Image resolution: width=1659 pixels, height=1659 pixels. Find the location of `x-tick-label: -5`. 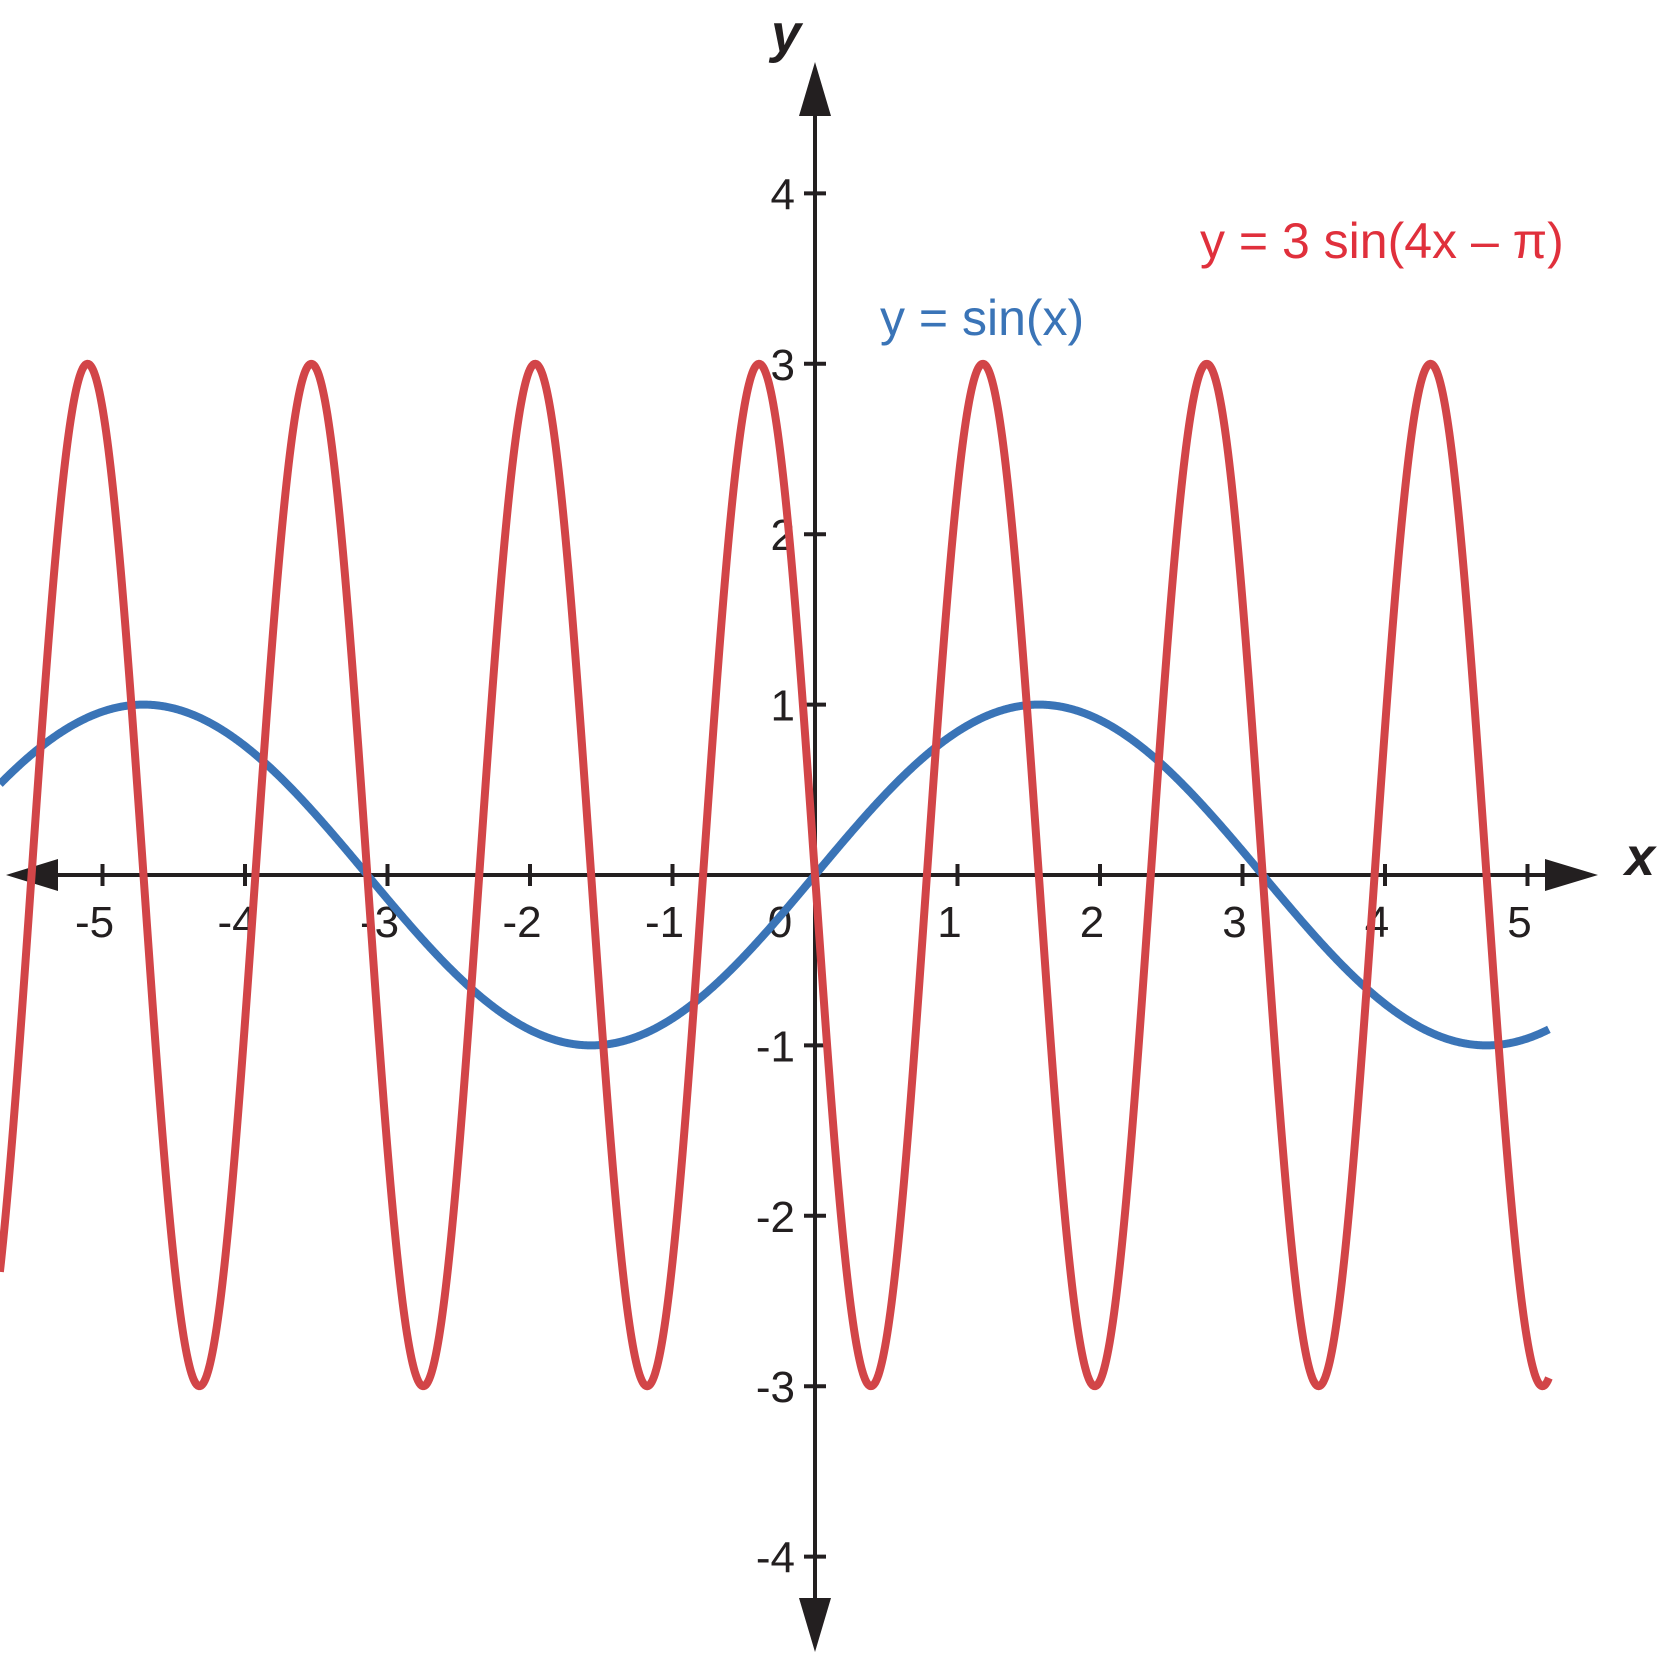

x-tick-label: -5 is located at coordinates (94, 922).